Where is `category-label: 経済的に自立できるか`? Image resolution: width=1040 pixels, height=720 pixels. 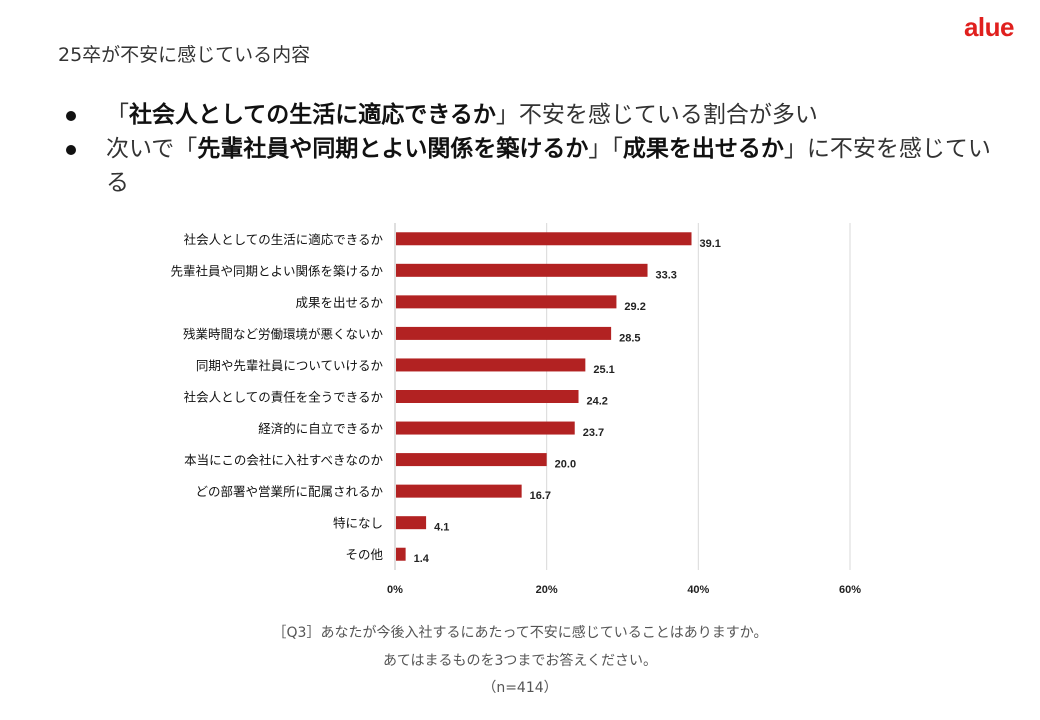
category-label: 経済的に自立できるか is located at coordinates (320, 428).